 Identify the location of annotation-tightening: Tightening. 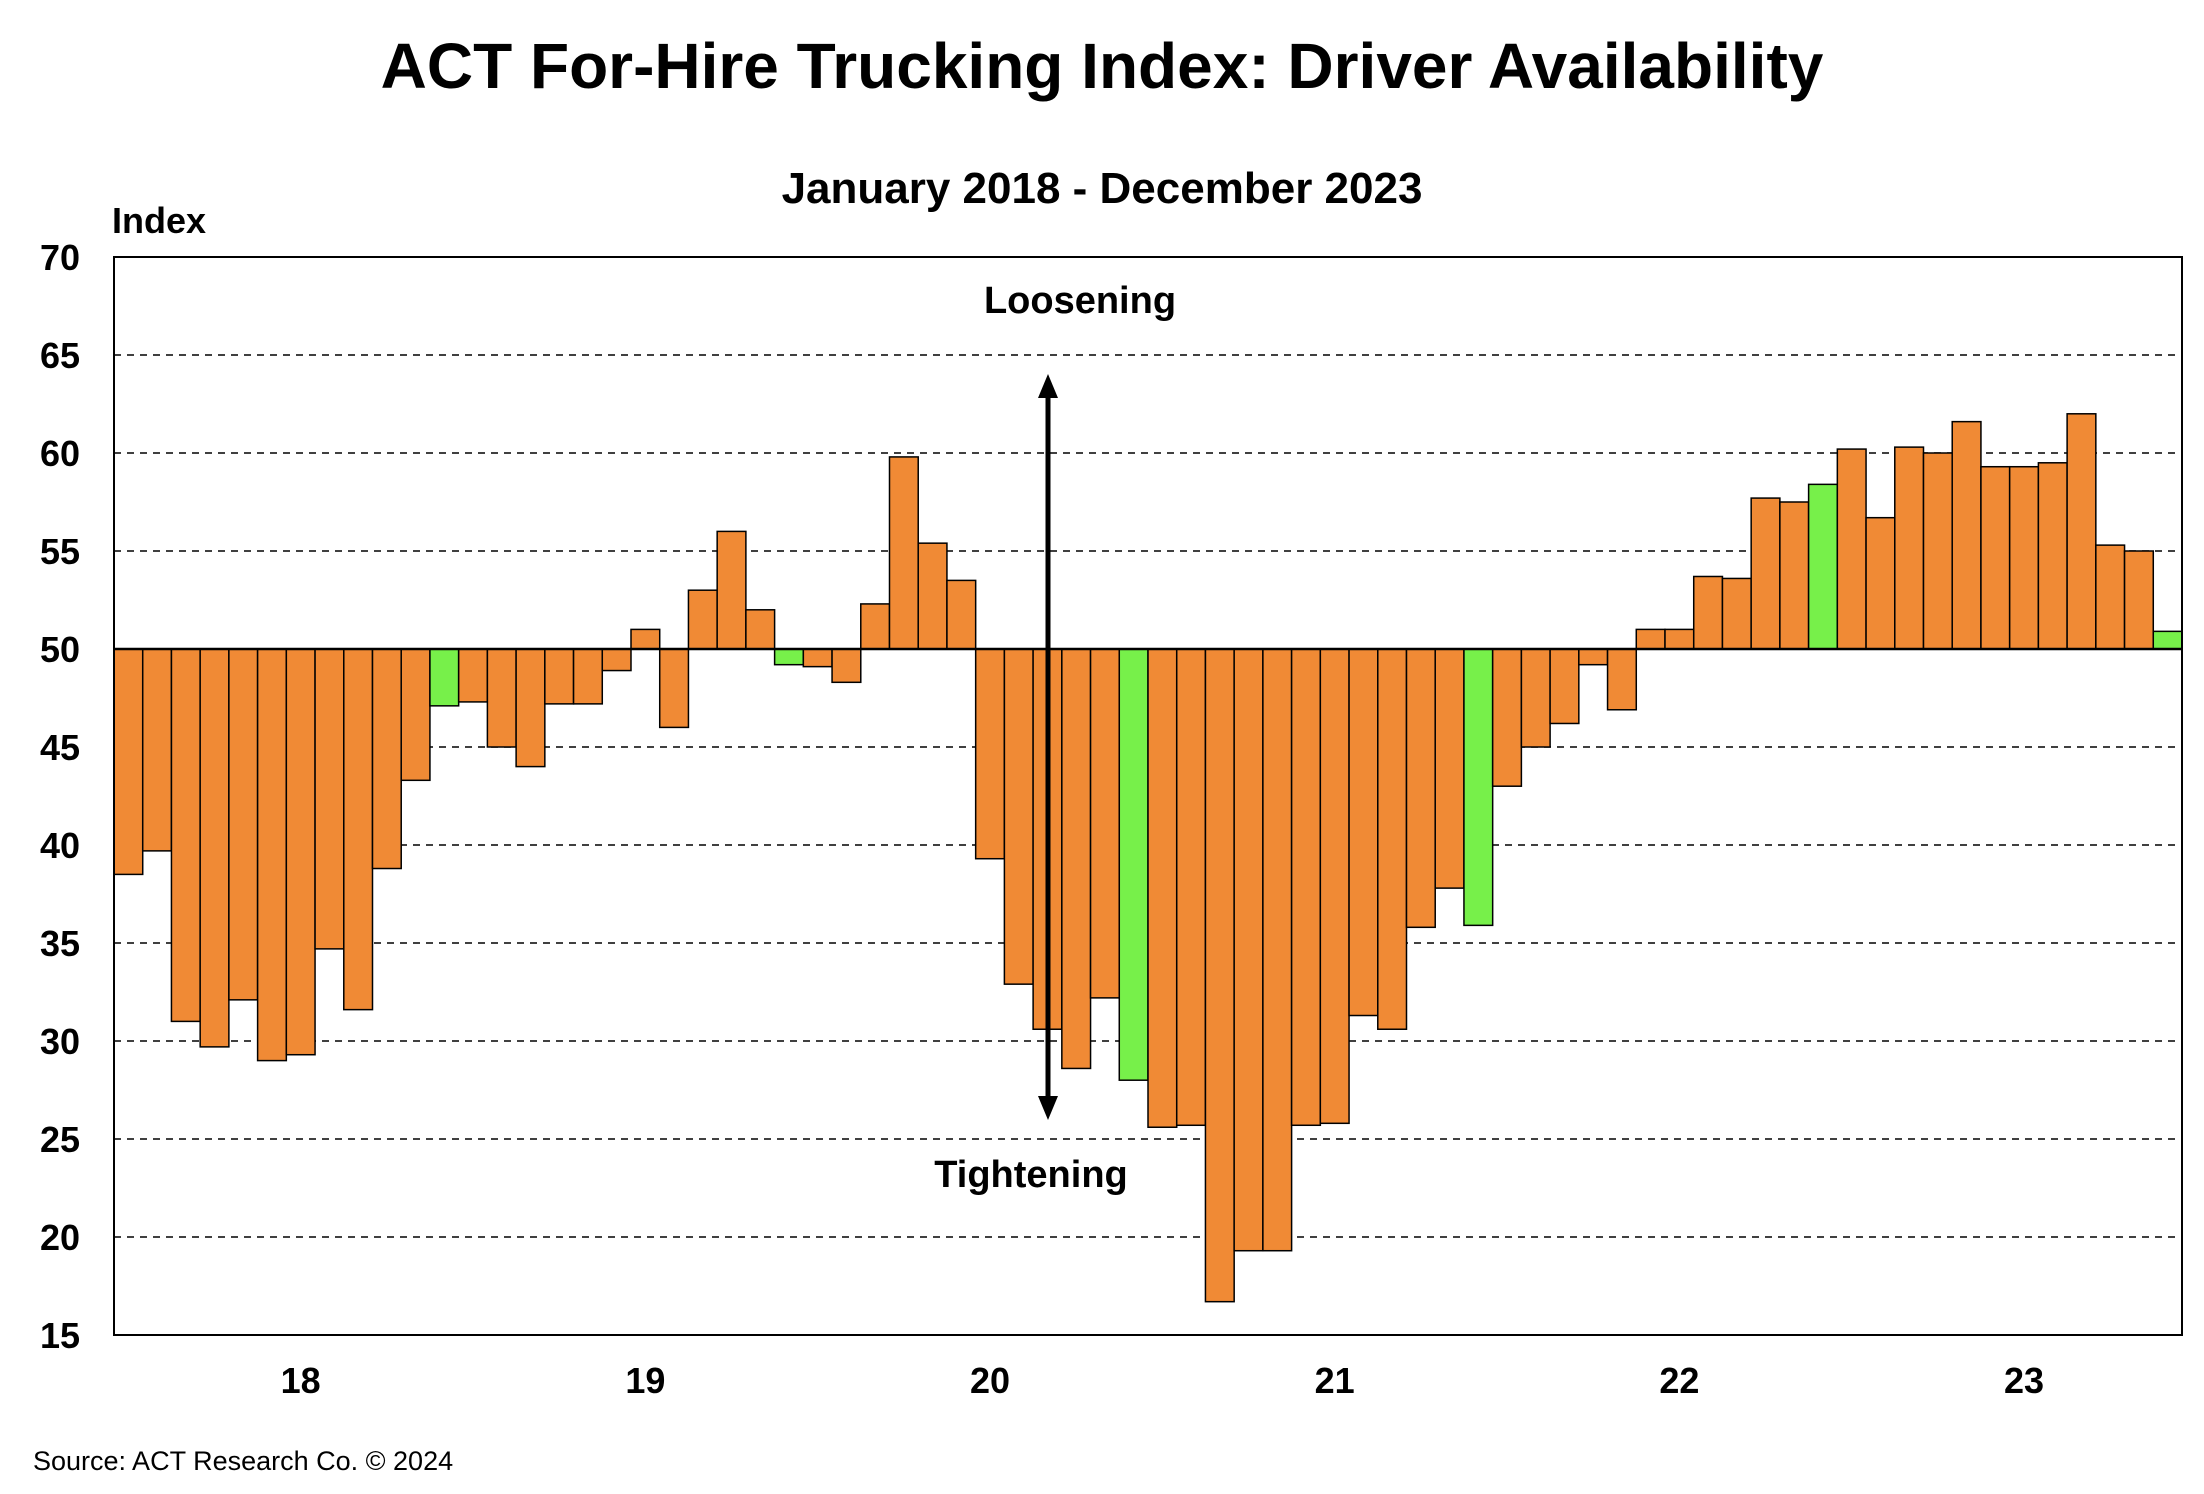
(1031, 1175).